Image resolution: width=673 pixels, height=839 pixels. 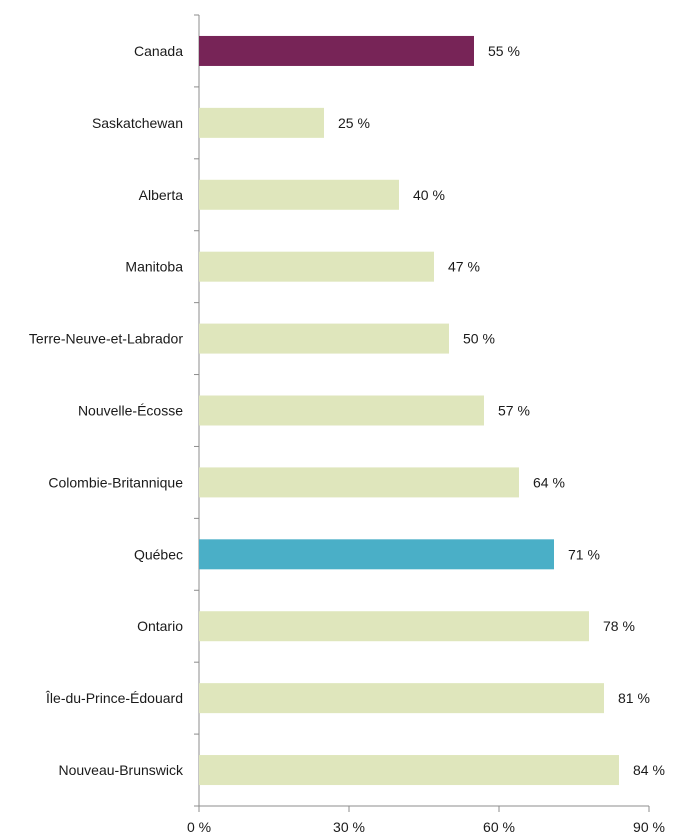 What do you see at coordinates (584, 554) in the screenshot?
I see `value-label: 71 %` at bounding box center [584, 554].